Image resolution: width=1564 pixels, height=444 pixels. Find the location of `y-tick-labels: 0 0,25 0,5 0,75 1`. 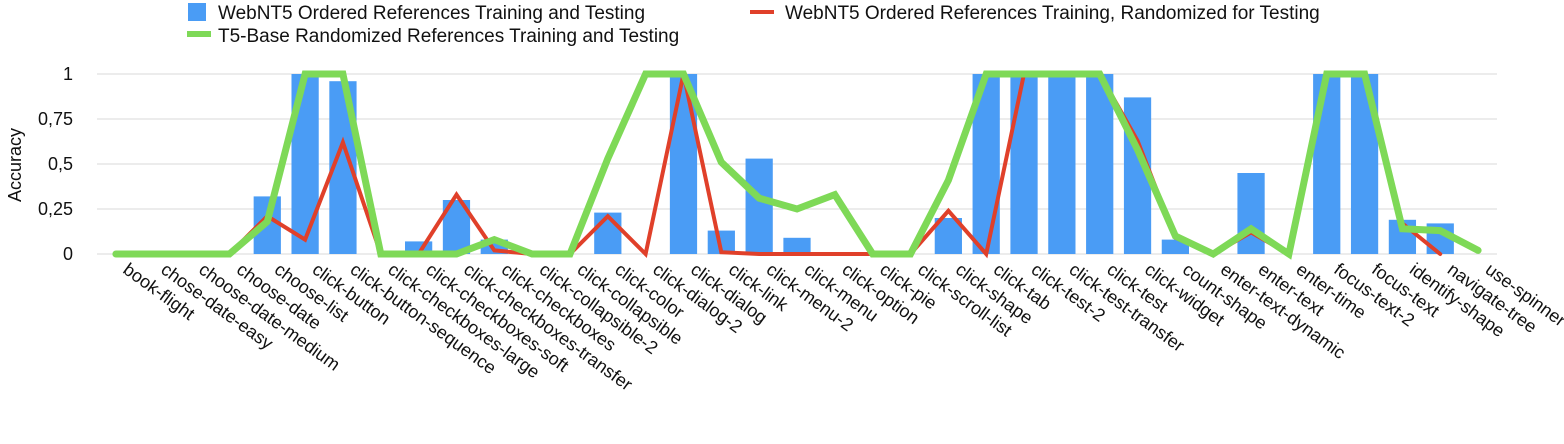

y-tick-labels: 0 0,25 0,5 0,75 1 is located at coordinates (55, 164).